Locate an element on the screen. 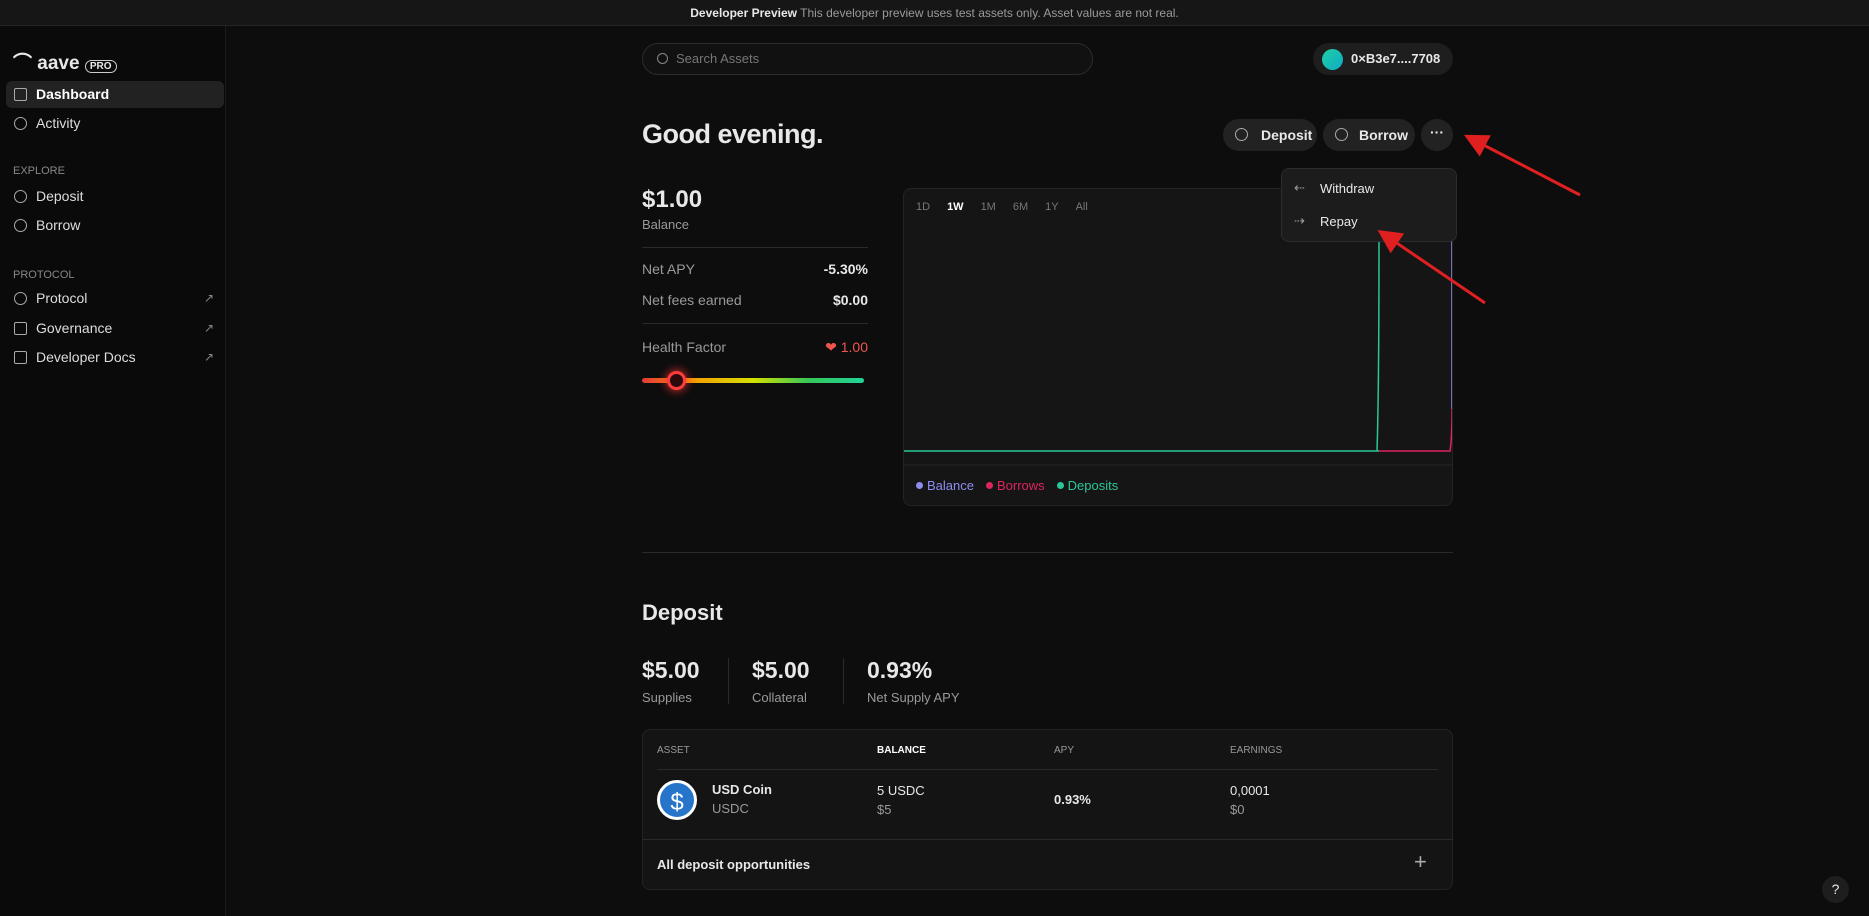  asset-icon: $ is located at coordinates (677, 800).